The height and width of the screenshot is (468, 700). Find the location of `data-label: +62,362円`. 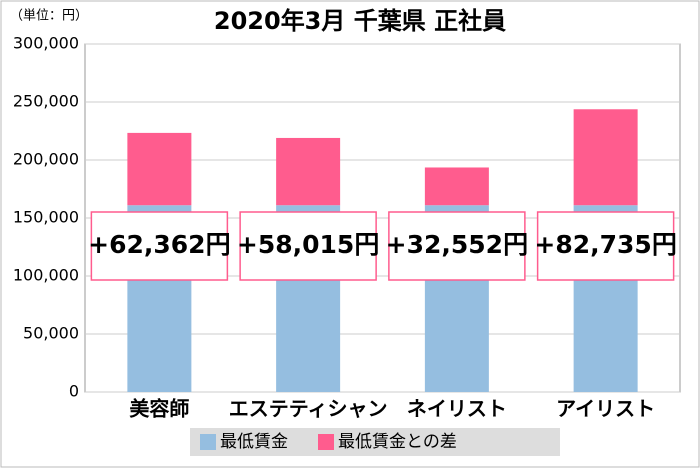

data-label: +62,362円 is located at coordinates (159, 244).